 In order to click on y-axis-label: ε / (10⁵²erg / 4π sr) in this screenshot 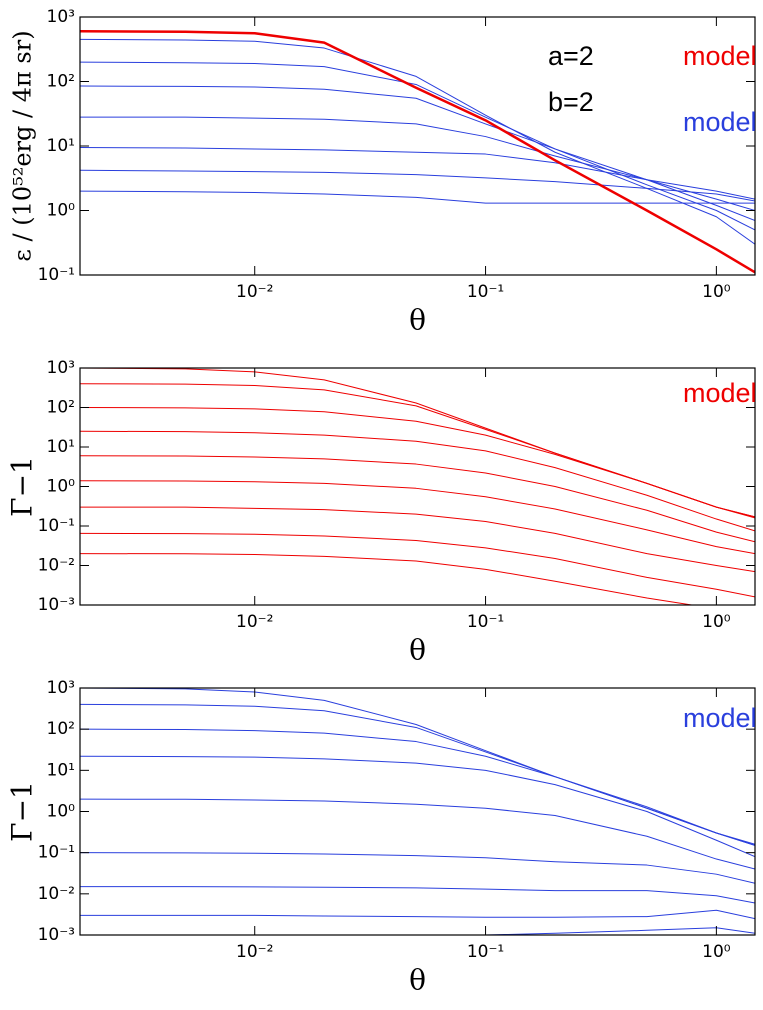, I will do `click(23, 145)`.